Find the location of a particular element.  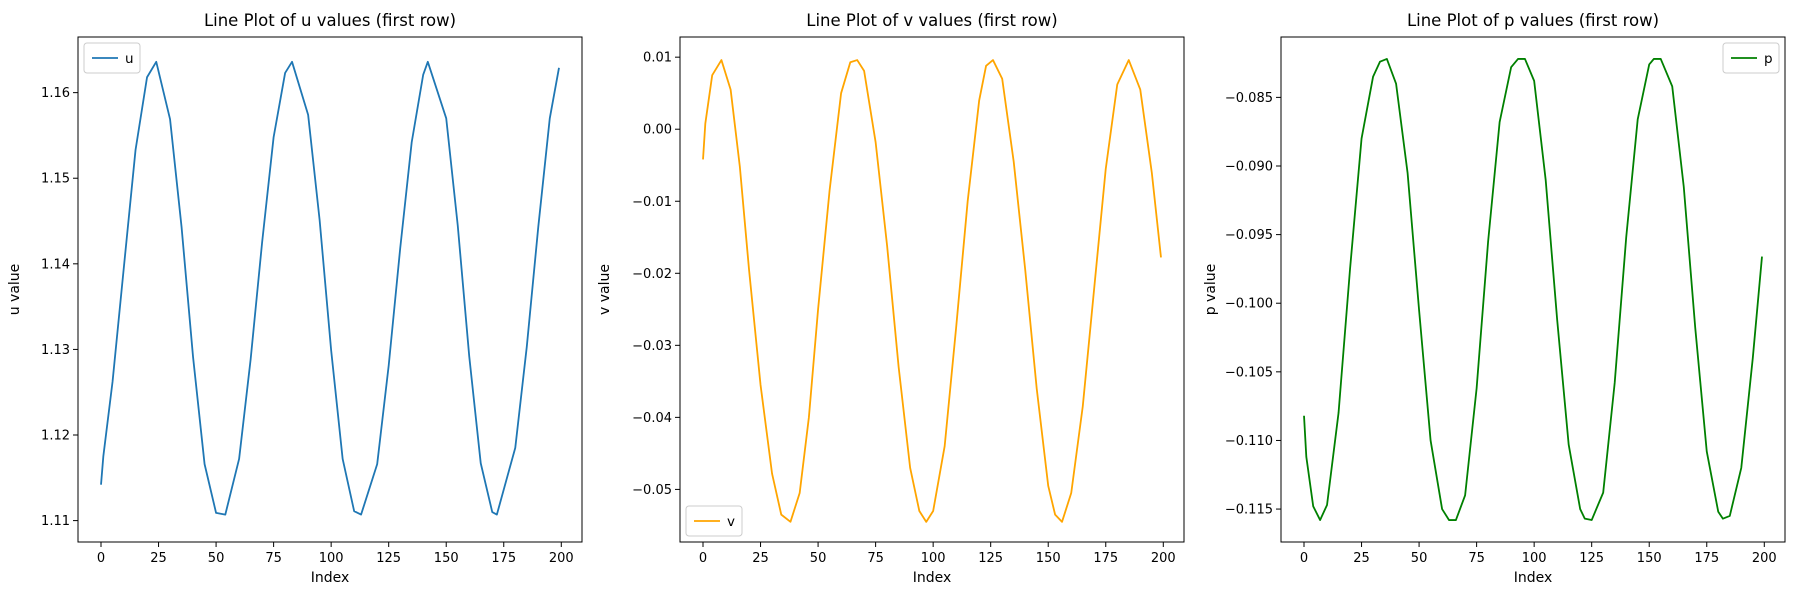

y-tick-label: −0.04 is located at coordinates (652, 418).